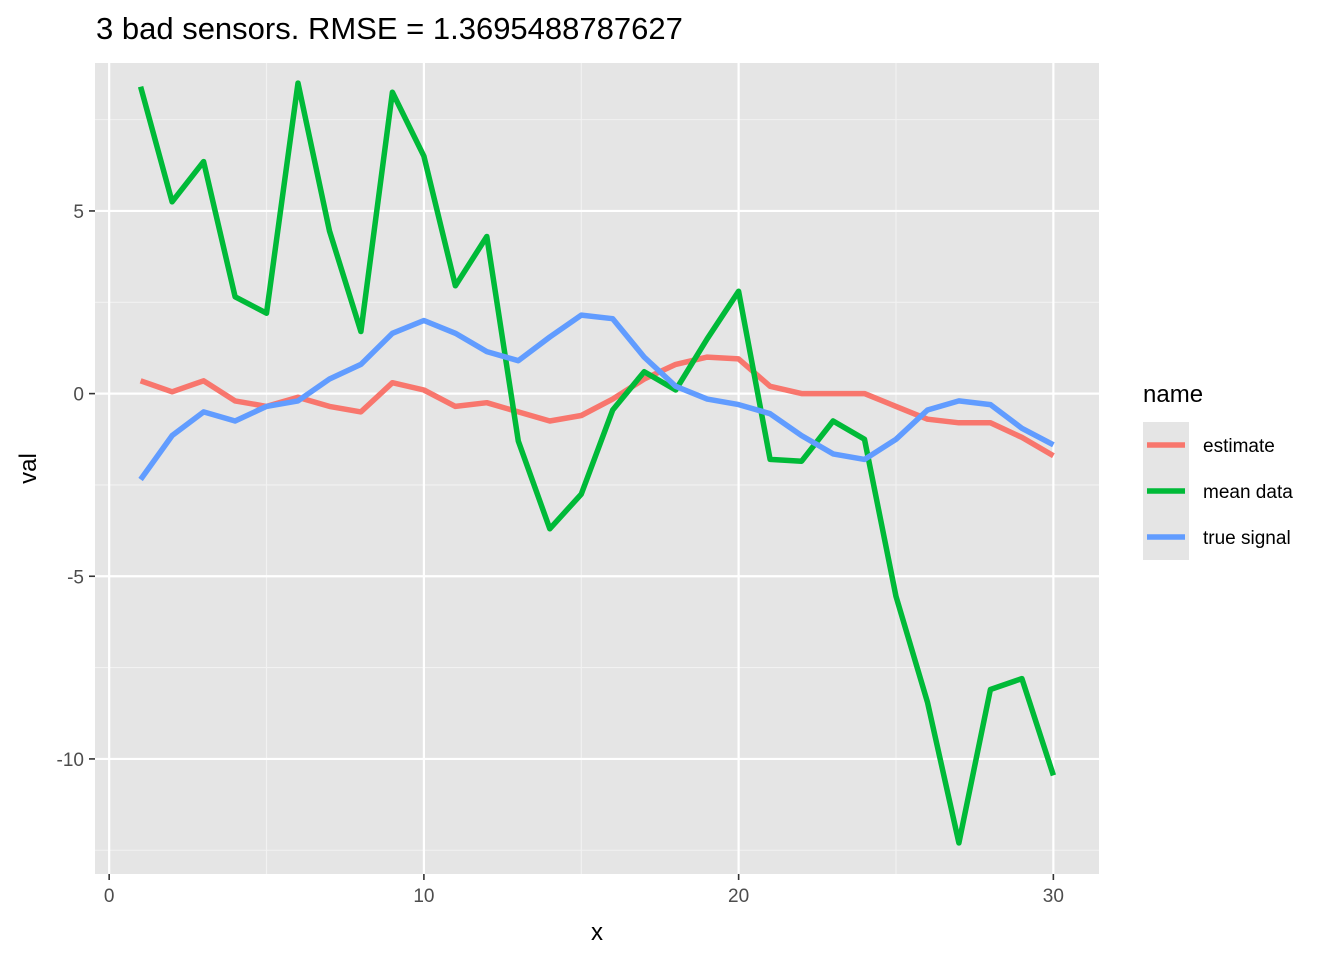 Image resolution: width=1344 pixels, height=960 pixels. What do you see at coordinates (597, 406) in the screenshot?
I see `series-line-estimate` at bounding box center [597, 406].